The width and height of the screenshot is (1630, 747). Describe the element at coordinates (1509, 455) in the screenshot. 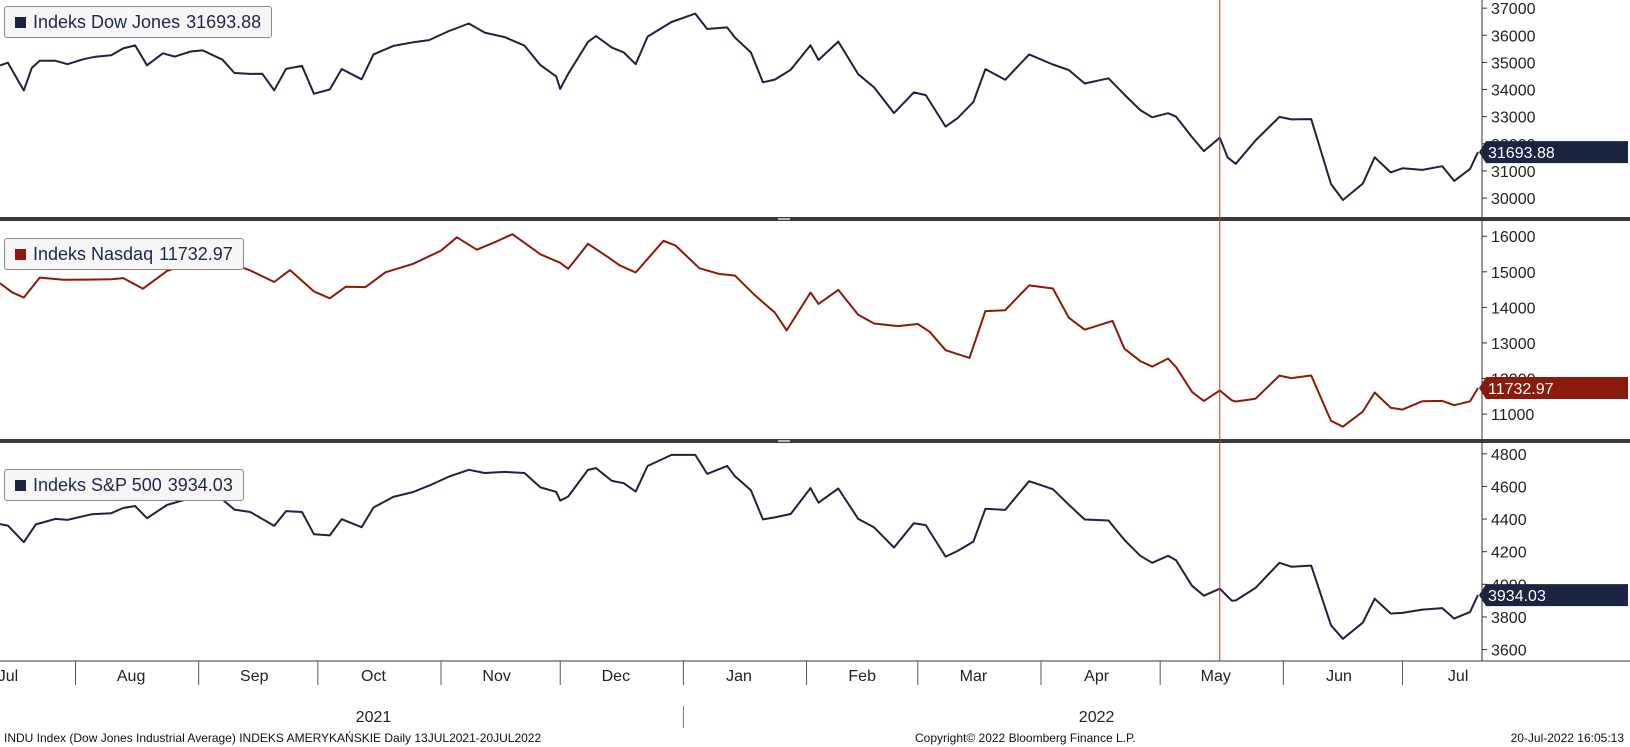

I see `y-tick-label-sp500-6: 4800` at that location.